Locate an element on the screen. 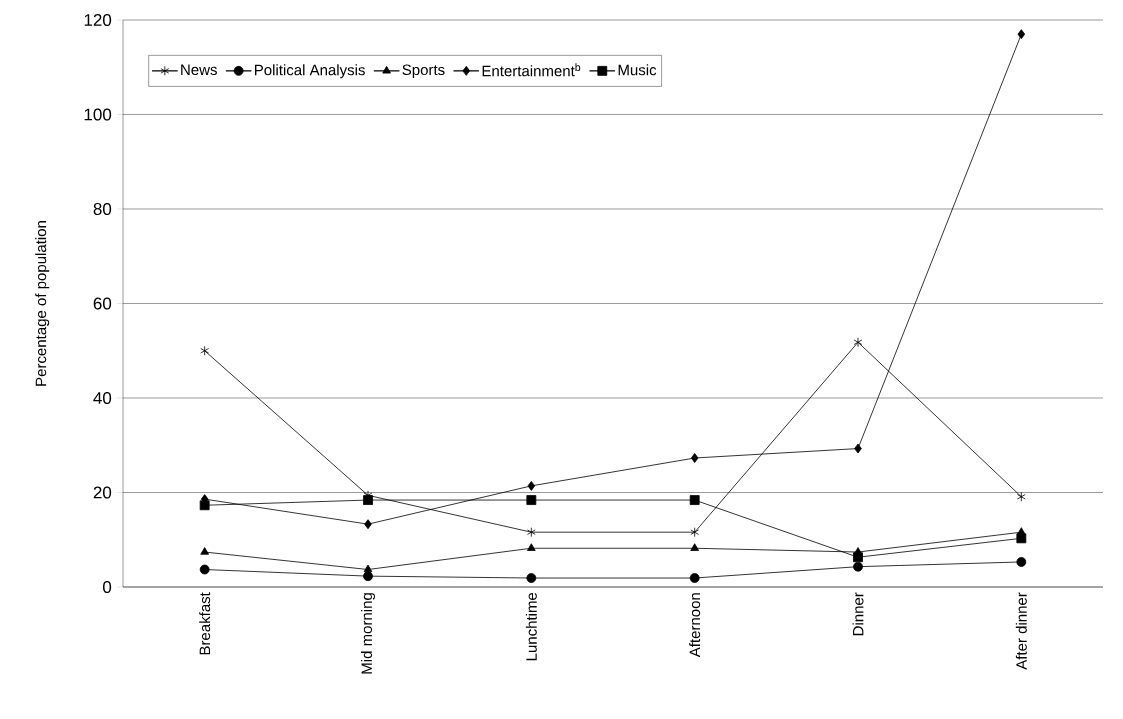 The image size is (1123, 719). y-axis-title: Percentage of population is located at coordinates (42, 303).